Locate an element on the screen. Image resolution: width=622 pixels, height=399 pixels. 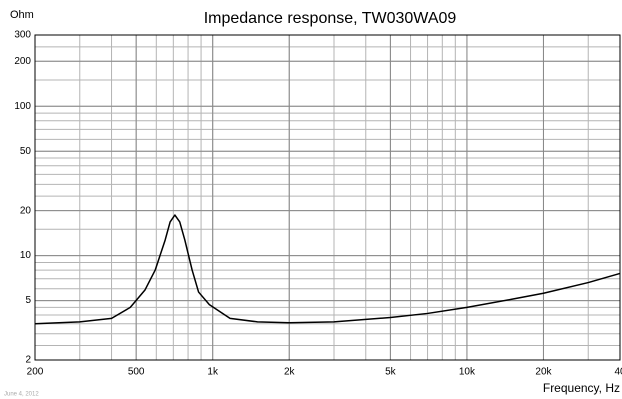
x-tick-label: 20k is located at coordinates (543, 372).